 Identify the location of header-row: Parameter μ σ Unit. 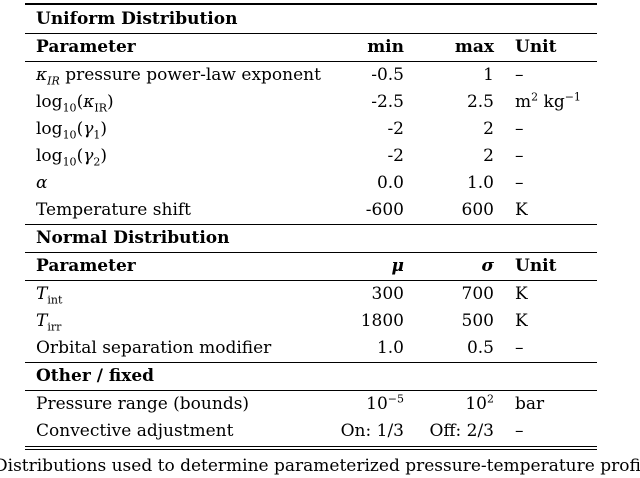
(320, 266).